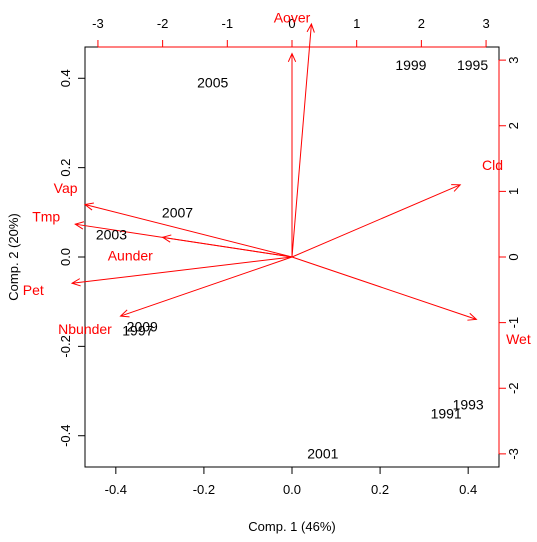 The image size is (537, 542). What do you see at coordinates (518, 339) in the screenshot?
I see `loading-label: Wet` at bounding box center [518, 339].